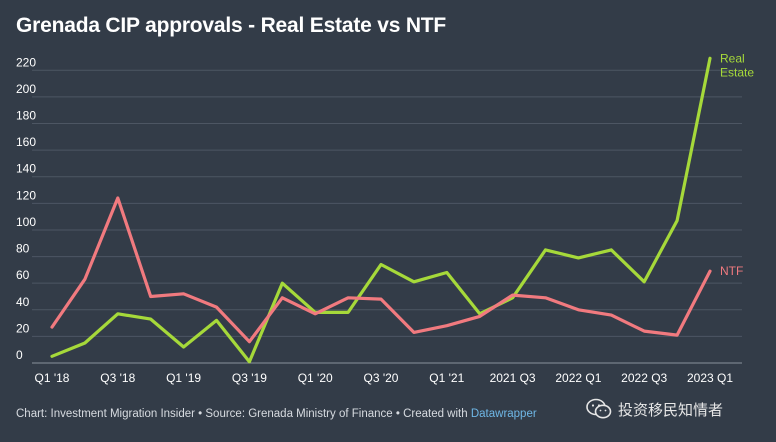  What do you see at coordinates (315, 378) in the screenshot?
I see `x-tick-label: Q1 '20` at bounding box center [315, 378].